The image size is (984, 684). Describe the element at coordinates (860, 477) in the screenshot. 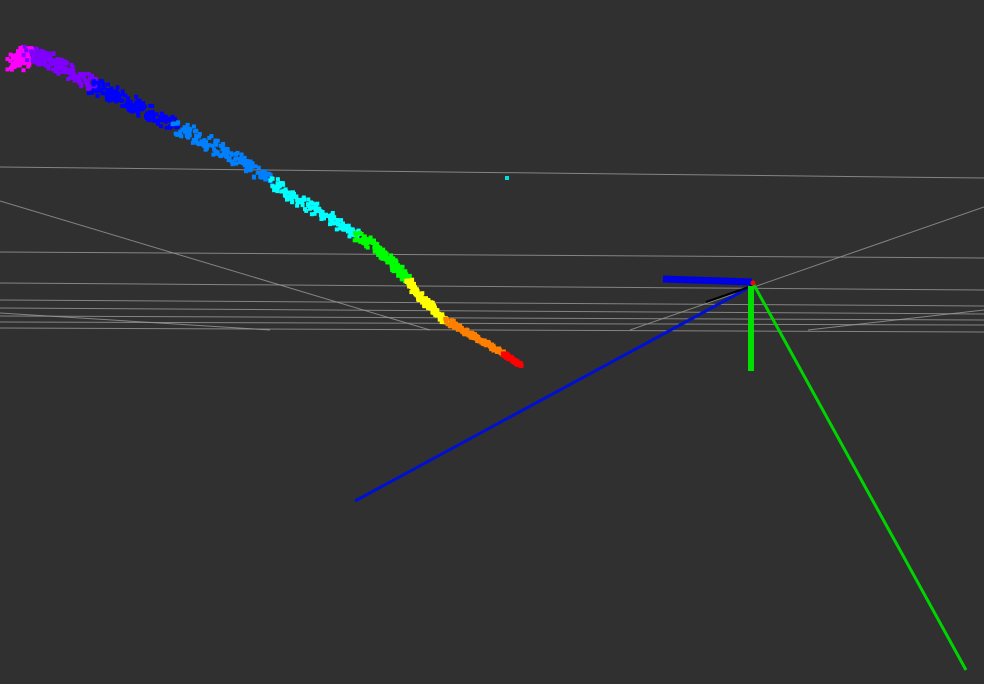

I see `green-path` at that location.